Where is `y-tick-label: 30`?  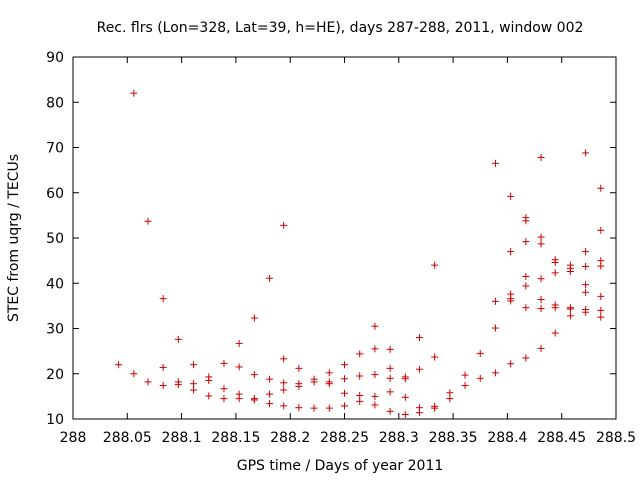 y-tick-label: 30 is located at coordinates (55, 330).